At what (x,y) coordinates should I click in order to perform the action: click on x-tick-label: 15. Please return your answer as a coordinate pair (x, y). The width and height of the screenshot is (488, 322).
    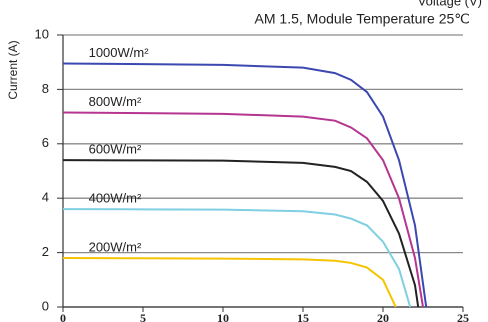
    Looking at the image, I should click on (303, 316).